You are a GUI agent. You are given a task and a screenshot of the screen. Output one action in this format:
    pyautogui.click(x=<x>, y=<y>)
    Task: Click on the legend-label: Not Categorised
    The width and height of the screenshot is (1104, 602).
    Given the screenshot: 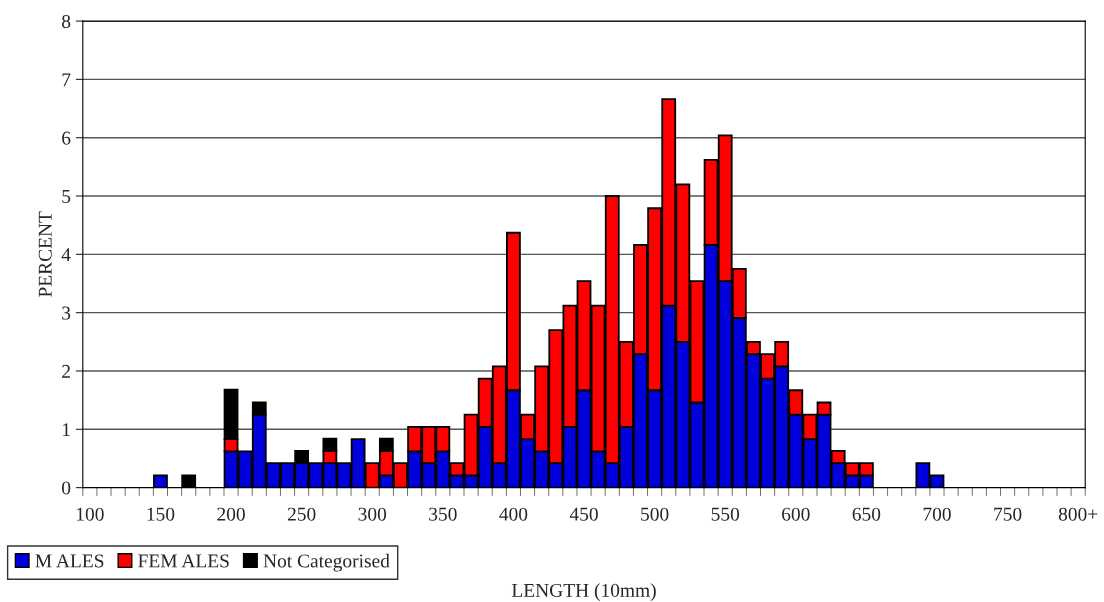 What is the action you would take?
    pyautogui.click(x=326, y=562)
    